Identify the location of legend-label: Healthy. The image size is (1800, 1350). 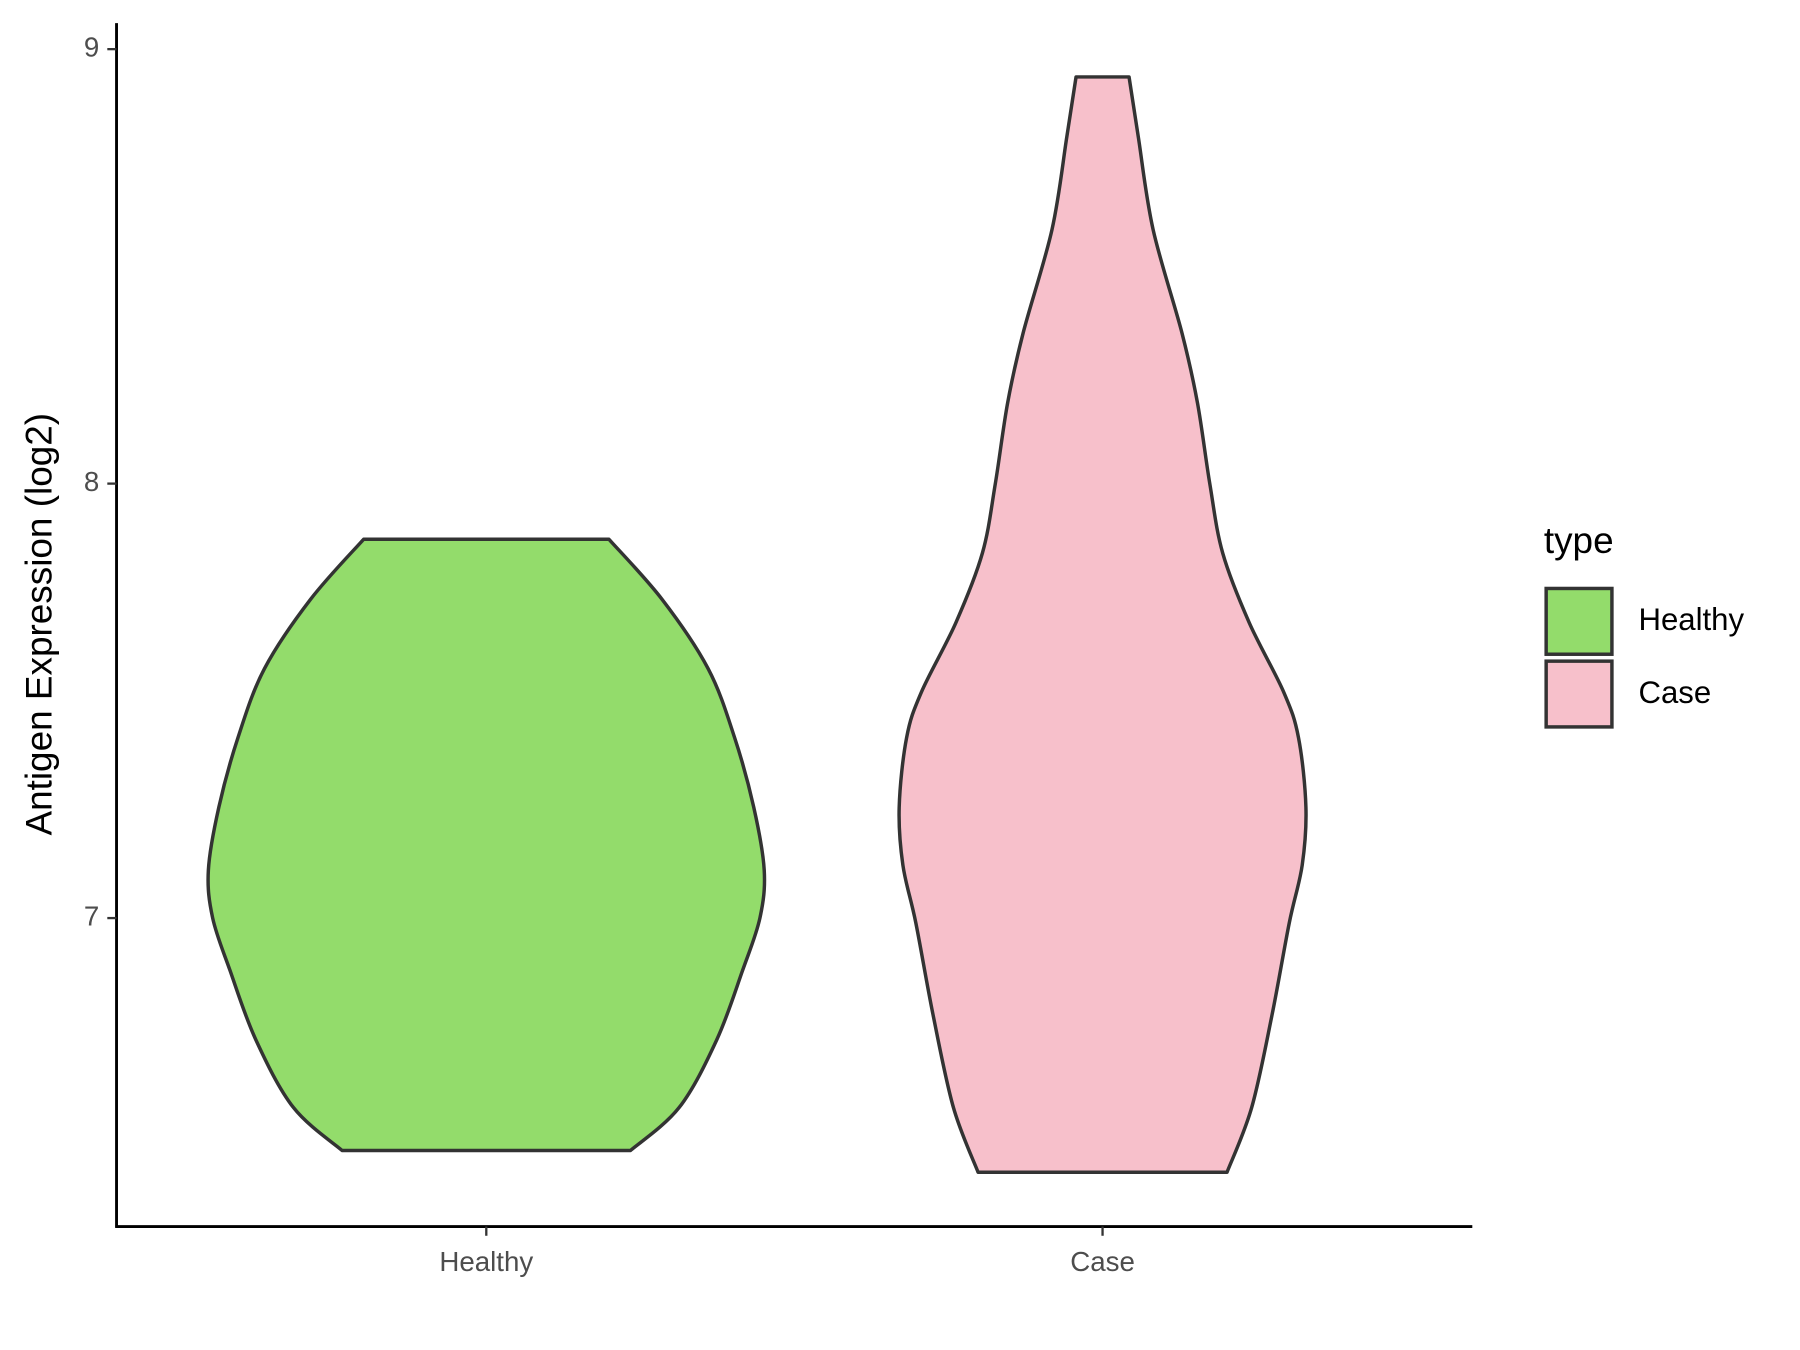
(1691, 619).